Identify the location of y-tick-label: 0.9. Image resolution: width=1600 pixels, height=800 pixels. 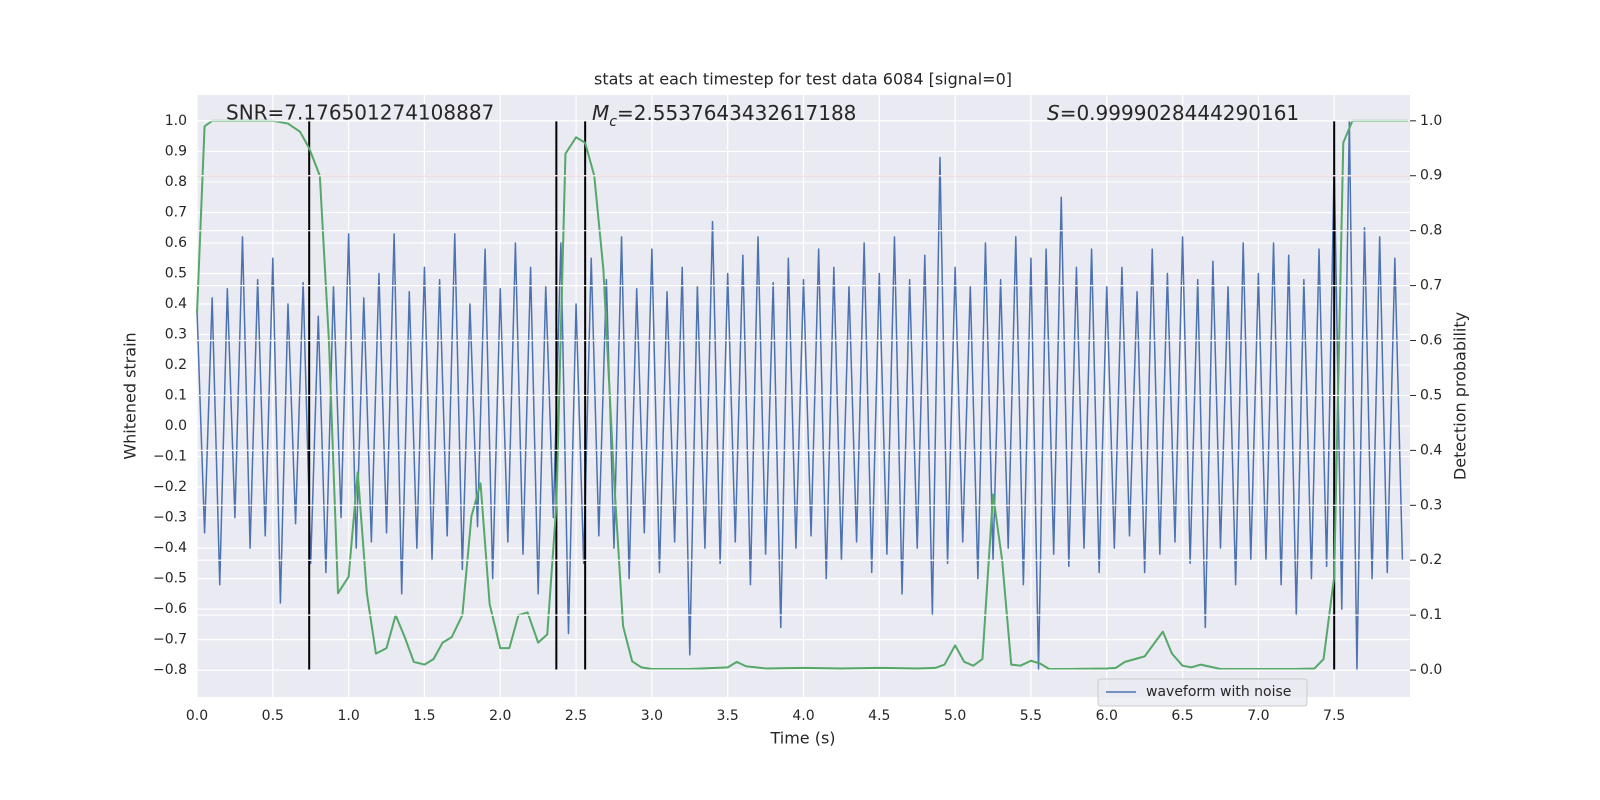
(176, 151).